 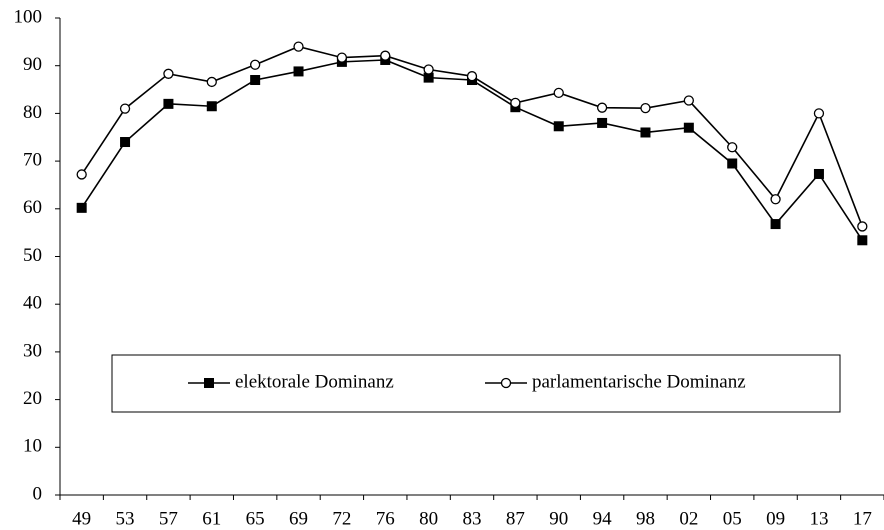 What do you see at coordinates (732, 518) in the screenshot?
I see `x-tick-label: 05` at bounding box center [732, 518].